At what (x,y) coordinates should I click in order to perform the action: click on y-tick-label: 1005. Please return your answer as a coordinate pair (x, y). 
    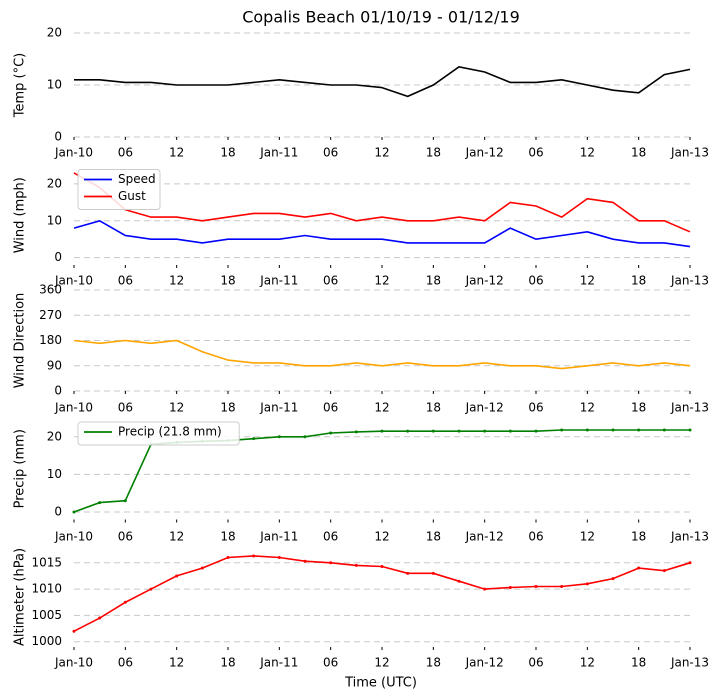
    Looking at the image, I should click on (46, 615).